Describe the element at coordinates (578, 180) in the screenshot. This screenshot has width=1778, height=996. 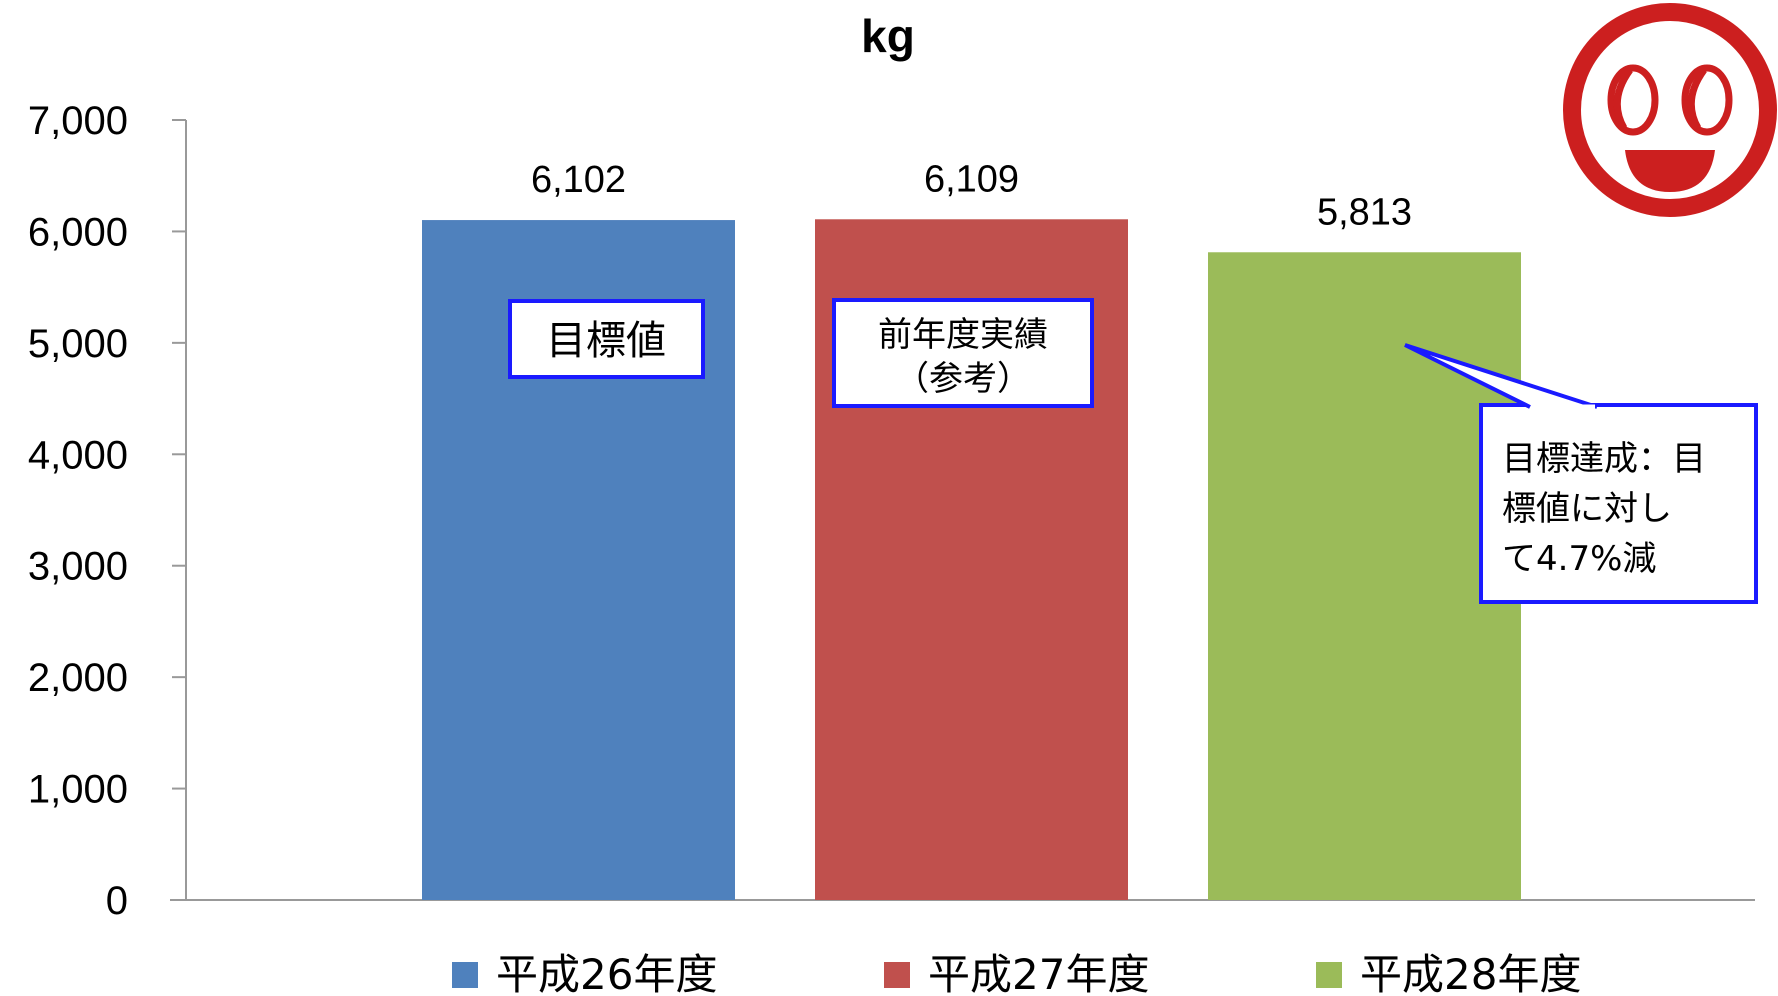
I see `data-label: 6,102` at that location.